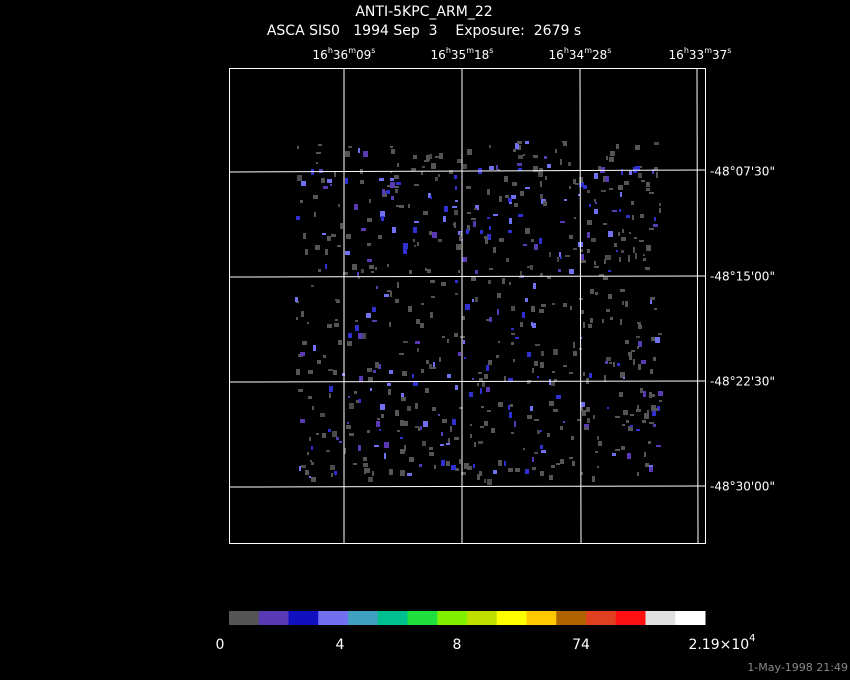  I want to click on dec-label: -48°30'00", so click(742, 487).